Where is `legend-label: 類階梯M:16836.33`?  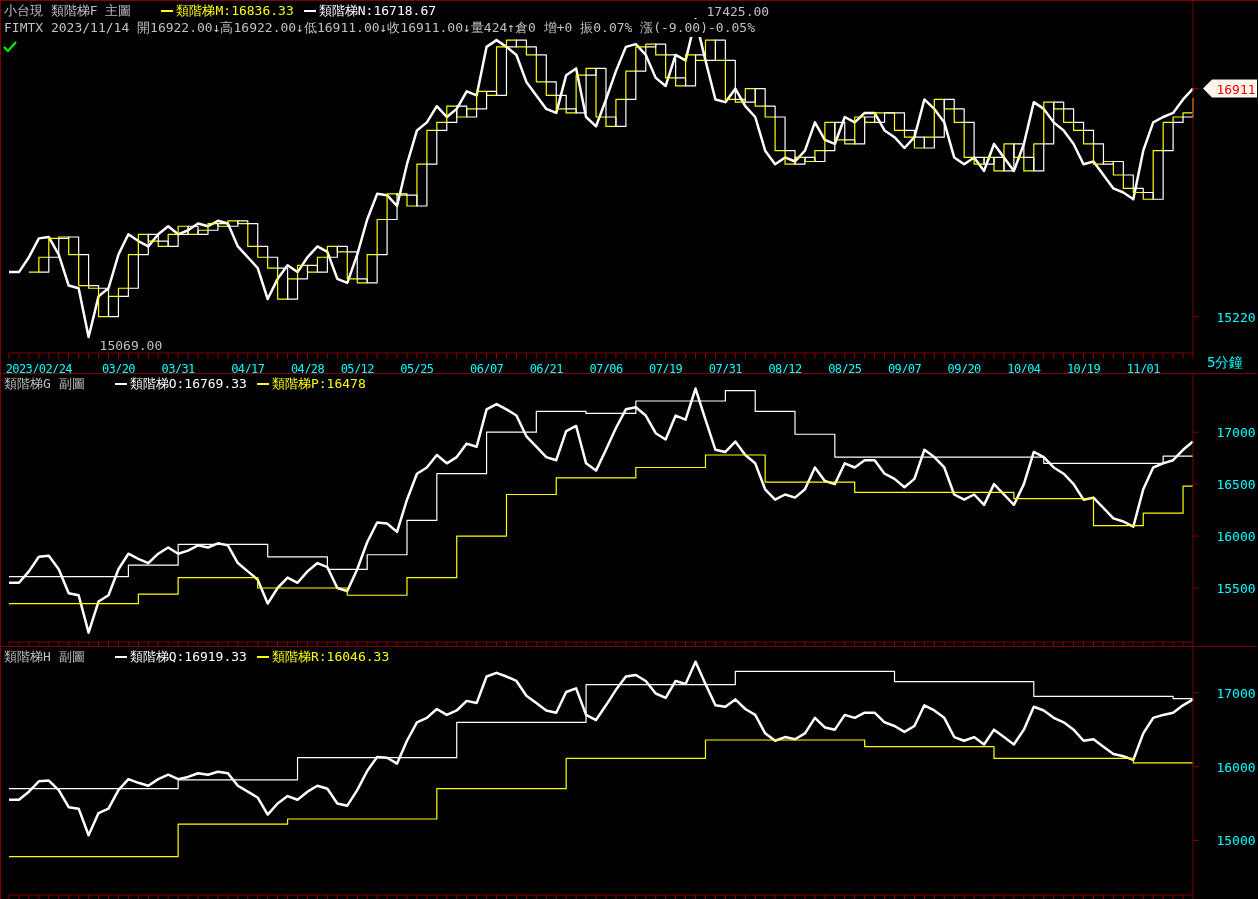
legend-label: 類階梯M:16836.33 is located at coordinates (234, 11).